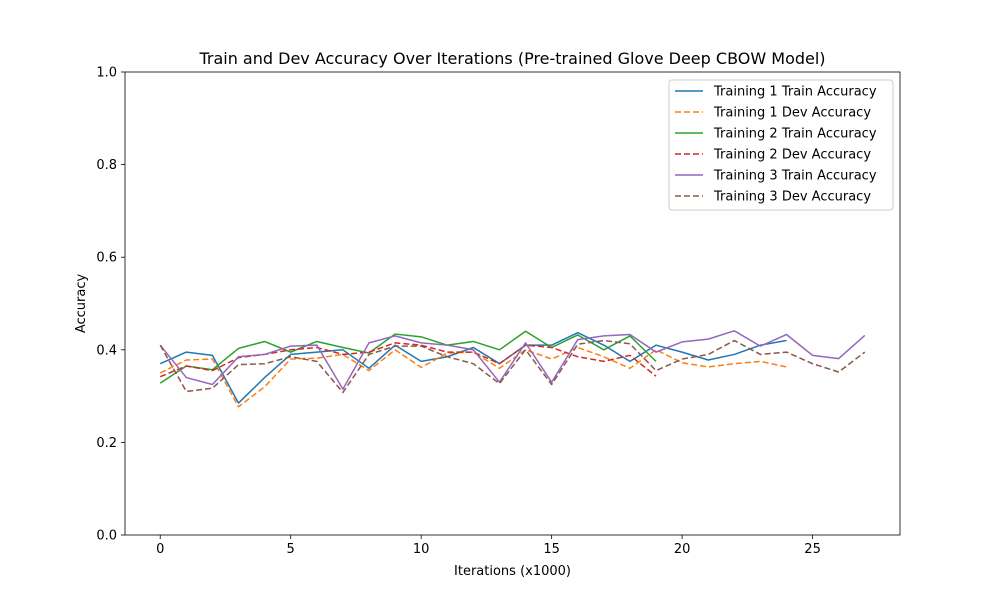  Describe the element at coordinates (795, 176) in the screenshot. I see `legend-label-5: Training 3 Train Accuracy` at that location.